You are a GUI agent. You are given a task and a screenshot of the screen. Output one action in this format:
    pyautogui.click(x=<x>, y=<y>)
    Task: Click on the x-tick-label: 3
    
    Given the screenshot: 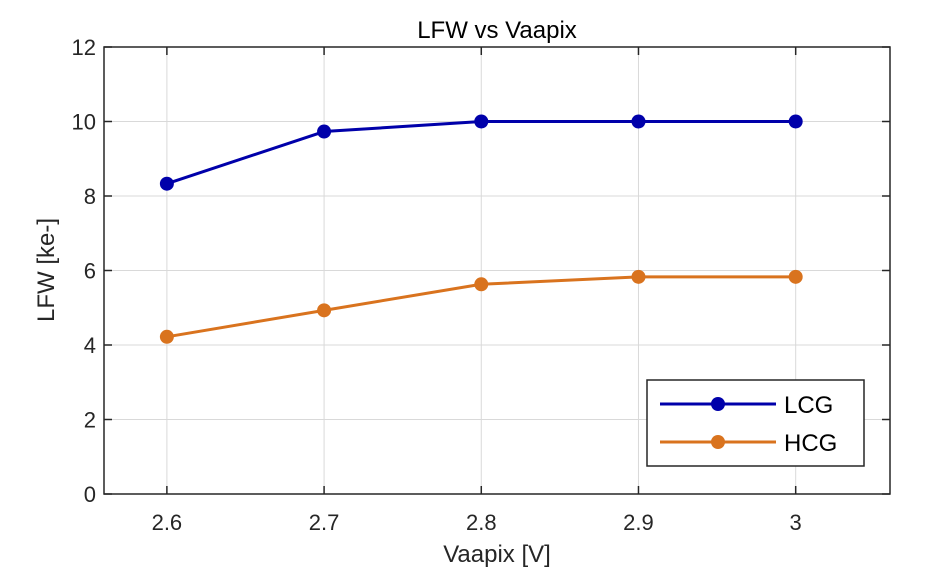 What is the action you would take?
    pyautogui.click(x=796, y=522)
    